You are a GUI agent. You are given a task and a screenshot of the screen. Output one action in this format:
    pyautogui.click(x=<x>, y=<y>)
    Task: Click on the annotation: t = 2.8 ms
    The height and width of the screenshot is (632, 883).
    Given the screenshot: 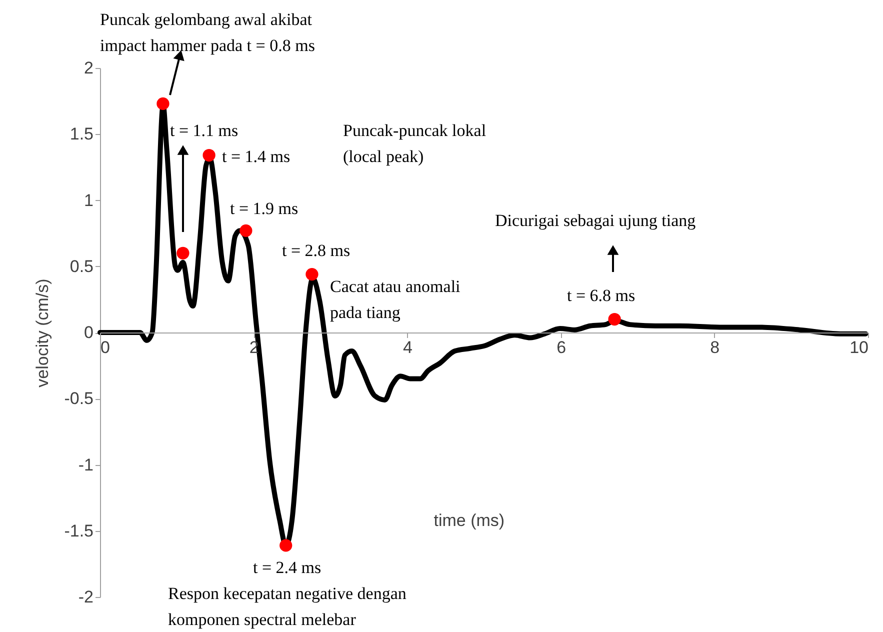 What is the action you would take?
    pyautogui.click(x=316, y=250)
    